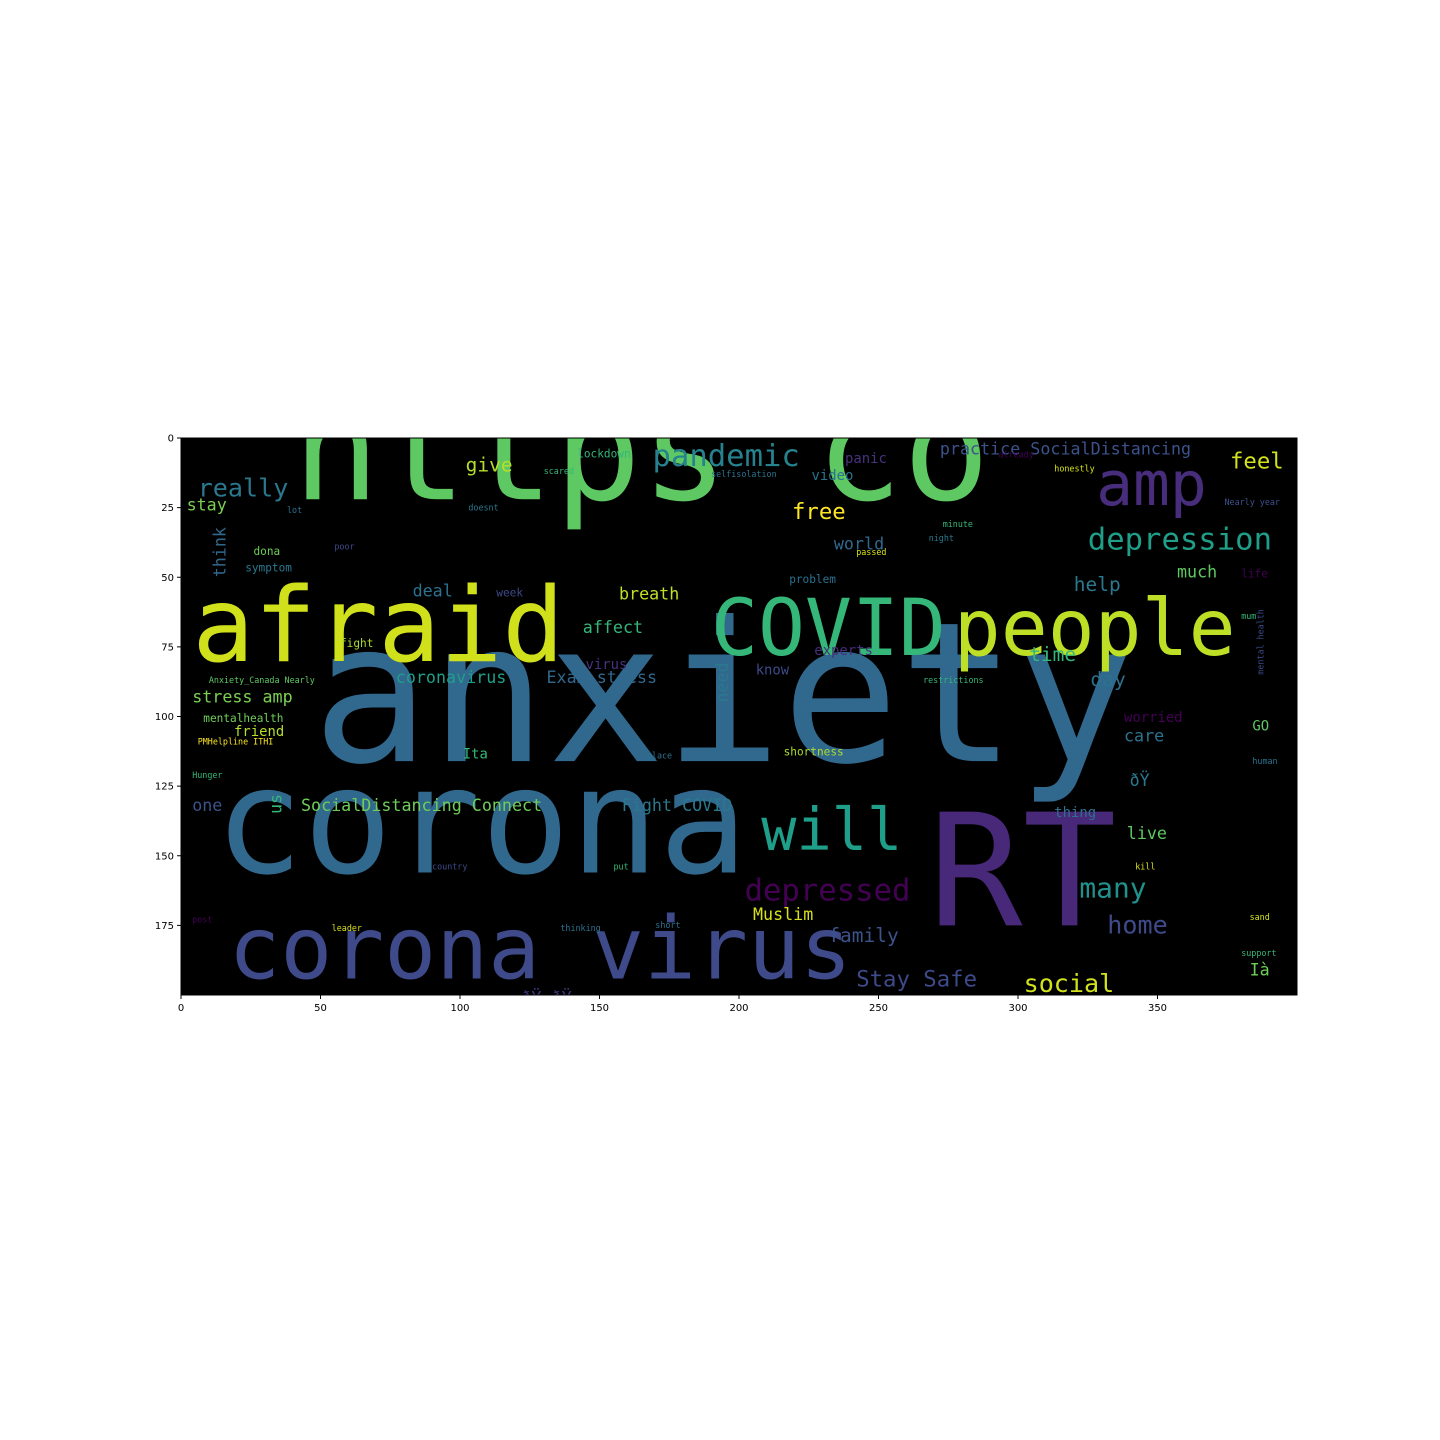 The image size is (1440, 1440). I want to click on cloud-word: week, so click(509, 593).